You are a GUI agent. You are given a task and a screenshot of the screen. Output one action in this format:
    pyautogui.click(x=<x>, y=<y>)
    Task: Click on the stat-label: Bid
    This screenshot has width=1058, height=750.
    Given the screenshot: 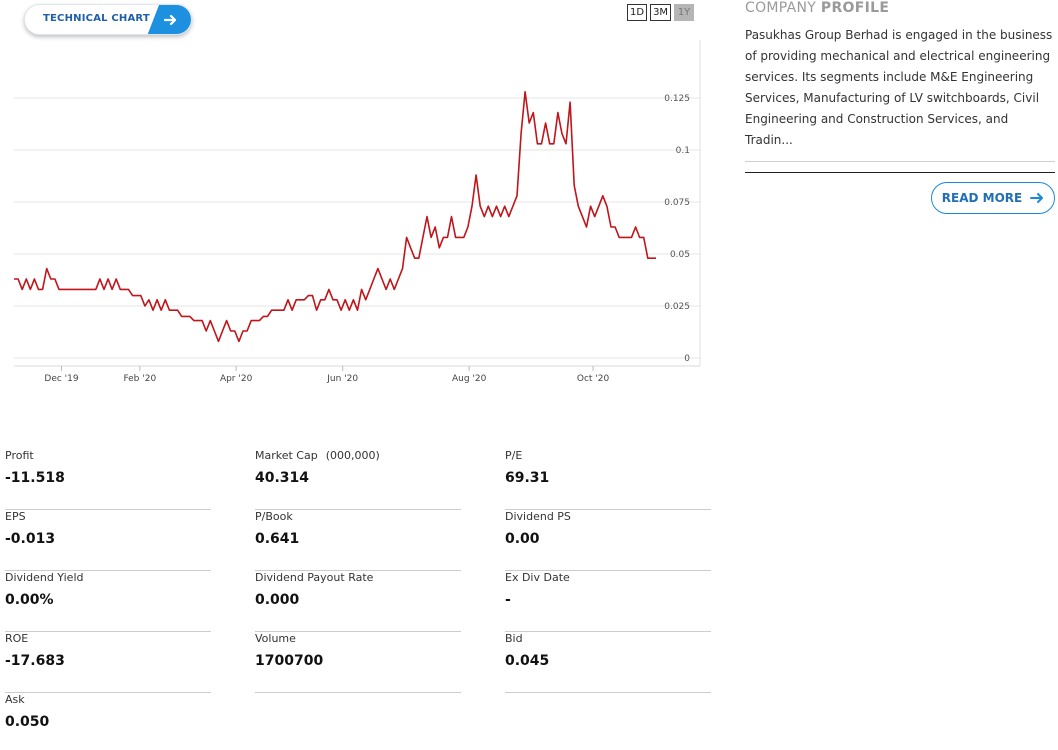 What is the action you would take?
    pyautogui.click(x=514, y=638)
    